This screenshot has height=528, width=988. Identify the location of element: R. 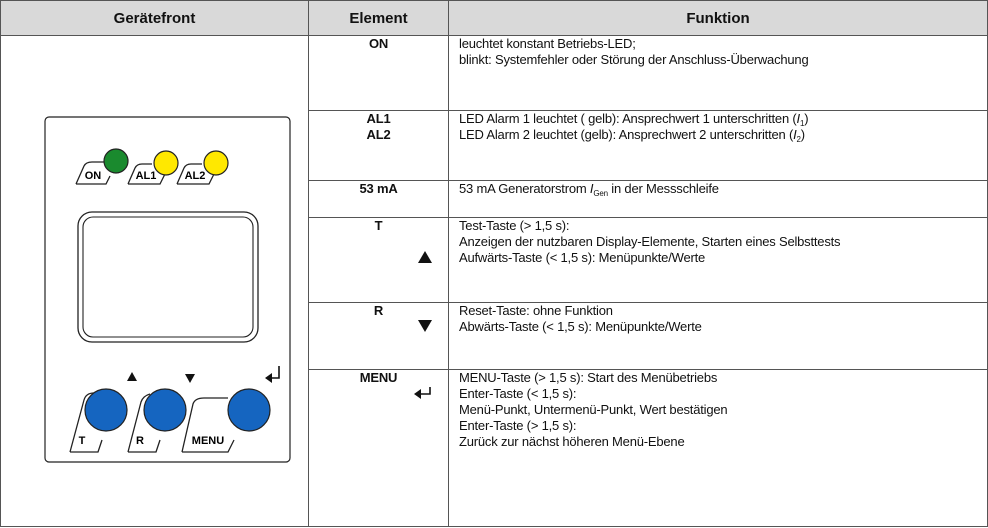
(378, 310).